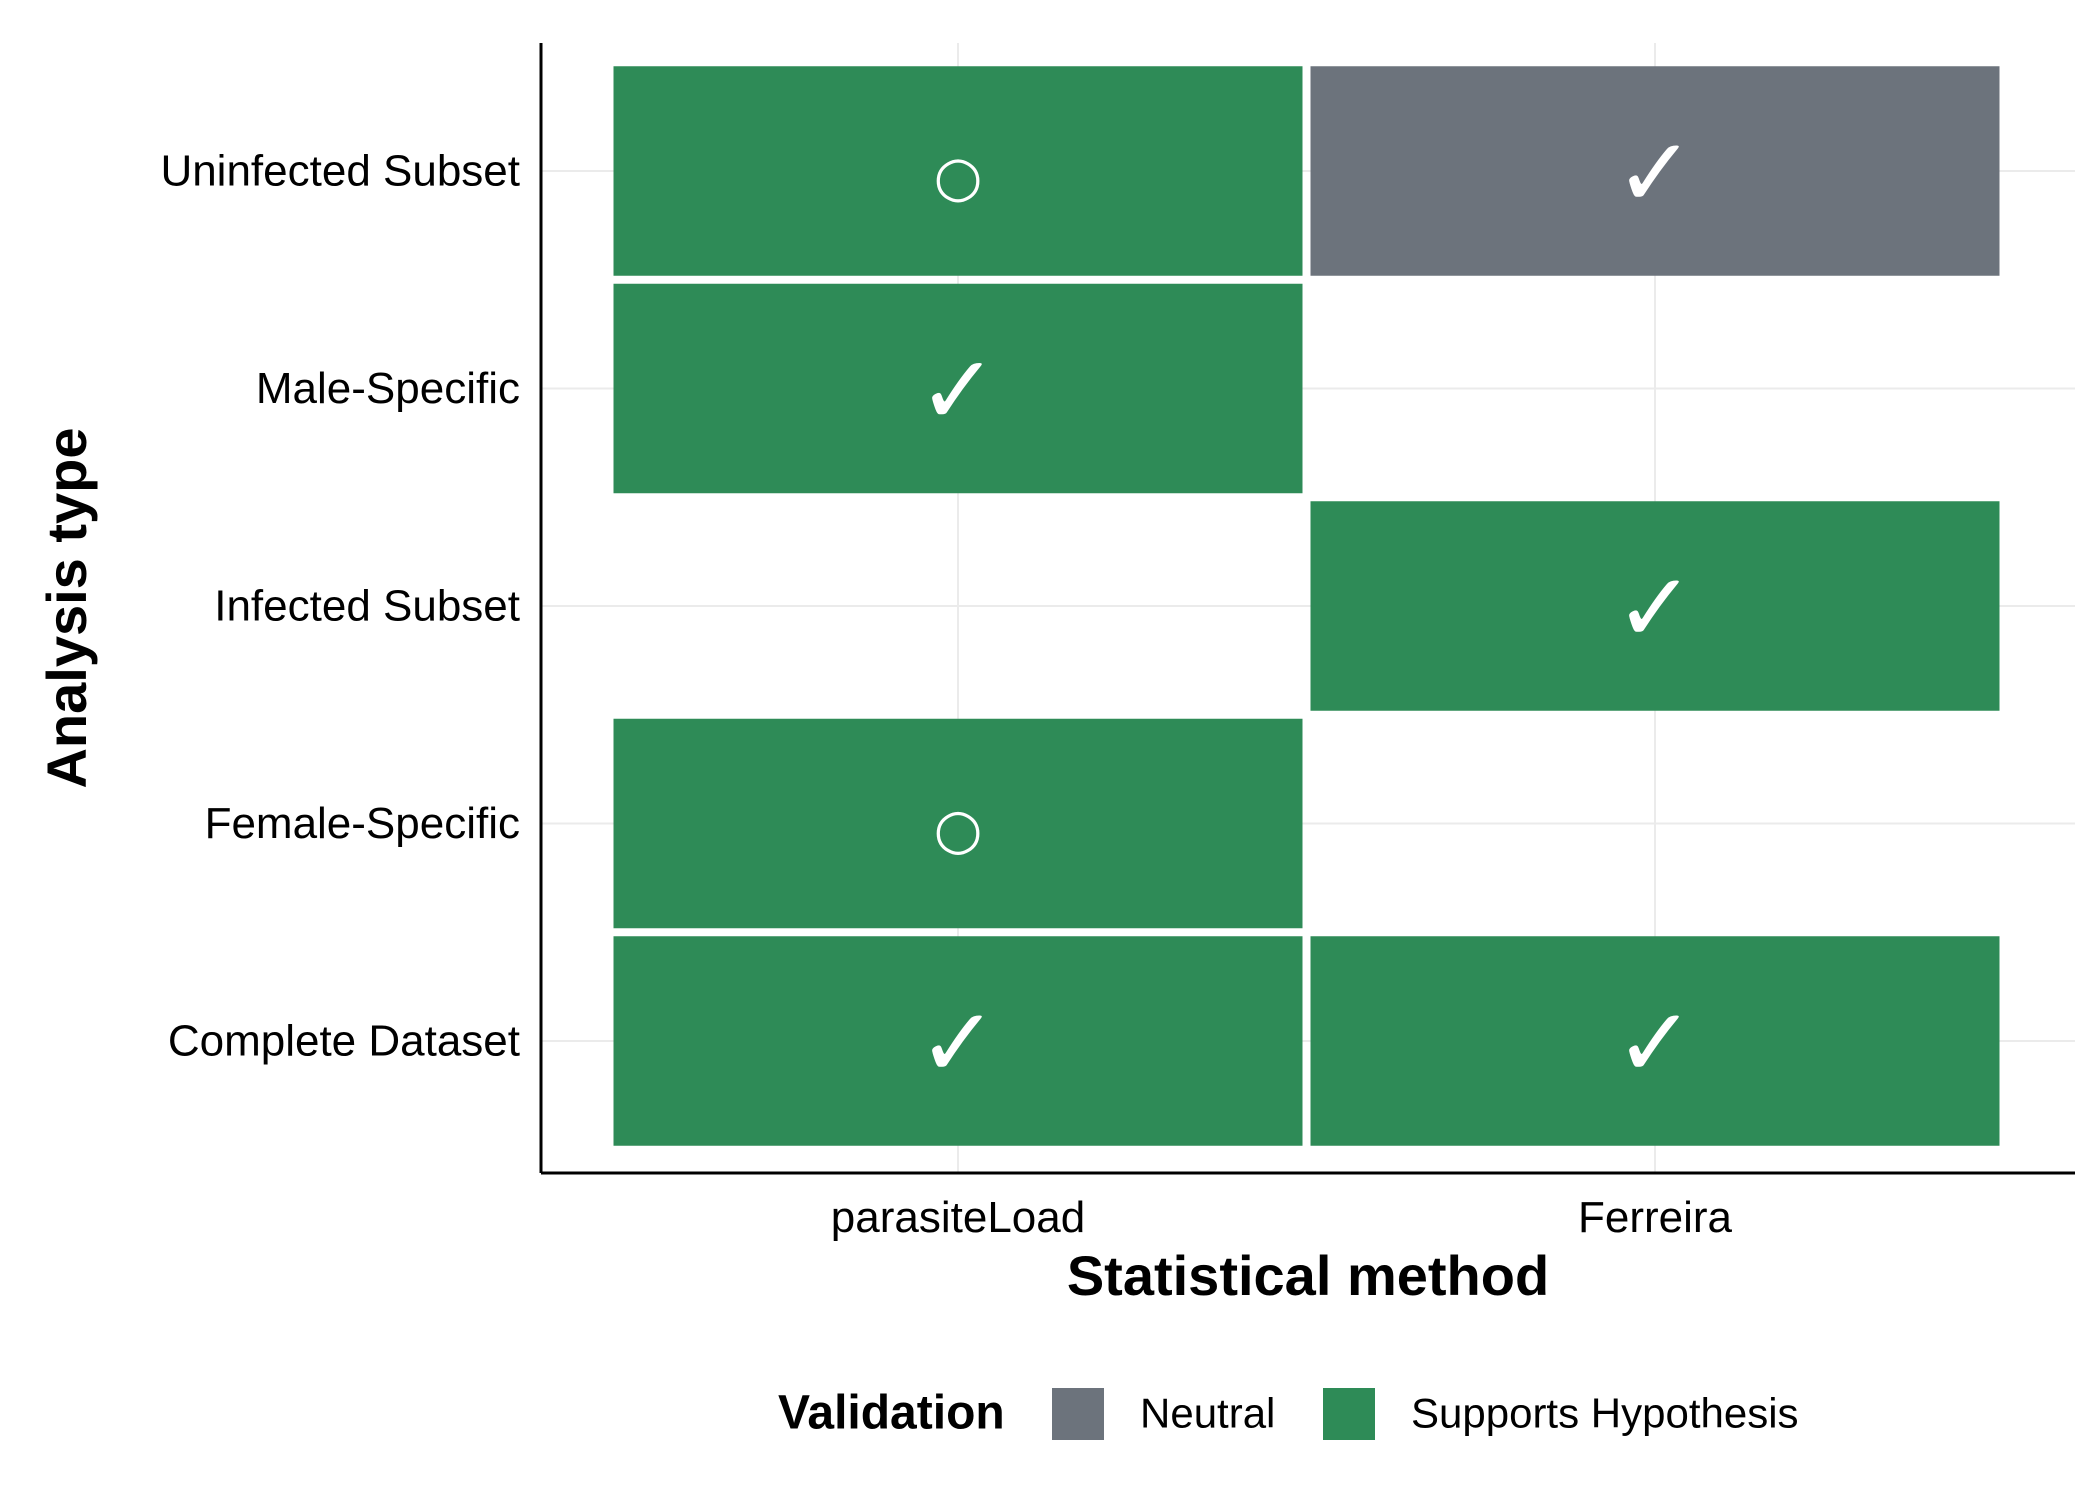  What do you see at coordinates (1308, 1275) in the screenshot?
I see `x-axis-title: Statistical method` at bounding box center [1308, 1275].